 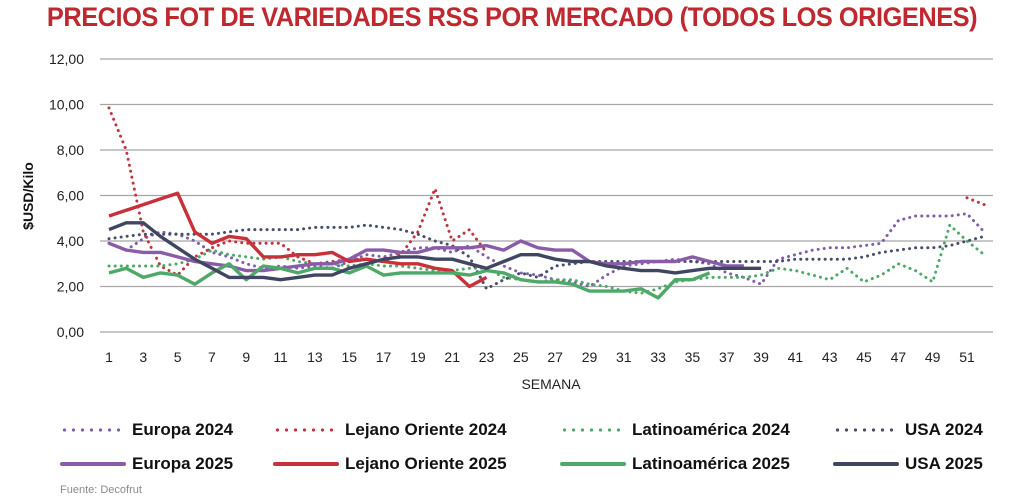 What do you see at coordinates (143, 357) in the screenshot?
I see `x-tick-label: 3` at bounding box center [143, 357].